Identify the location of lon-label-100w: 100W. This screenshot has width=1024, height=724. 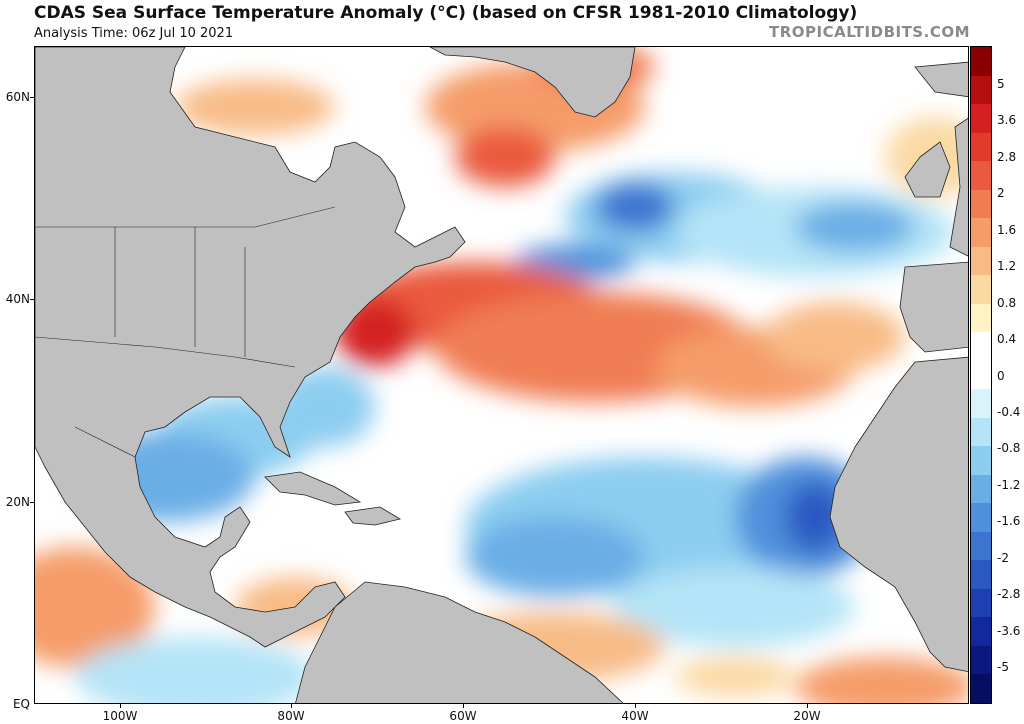
(120, 716).